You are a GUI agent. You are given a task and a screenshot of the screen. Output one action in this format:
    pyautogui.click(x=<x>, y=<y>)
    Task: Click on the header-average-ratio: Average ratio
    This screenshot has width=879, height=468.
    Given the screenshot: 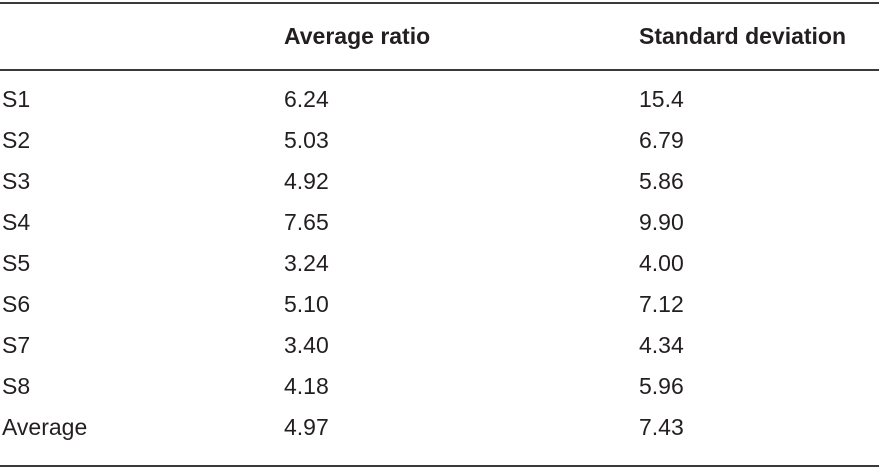 What is the action you would take?
    pyautogui.click(x=357, y=36)
    